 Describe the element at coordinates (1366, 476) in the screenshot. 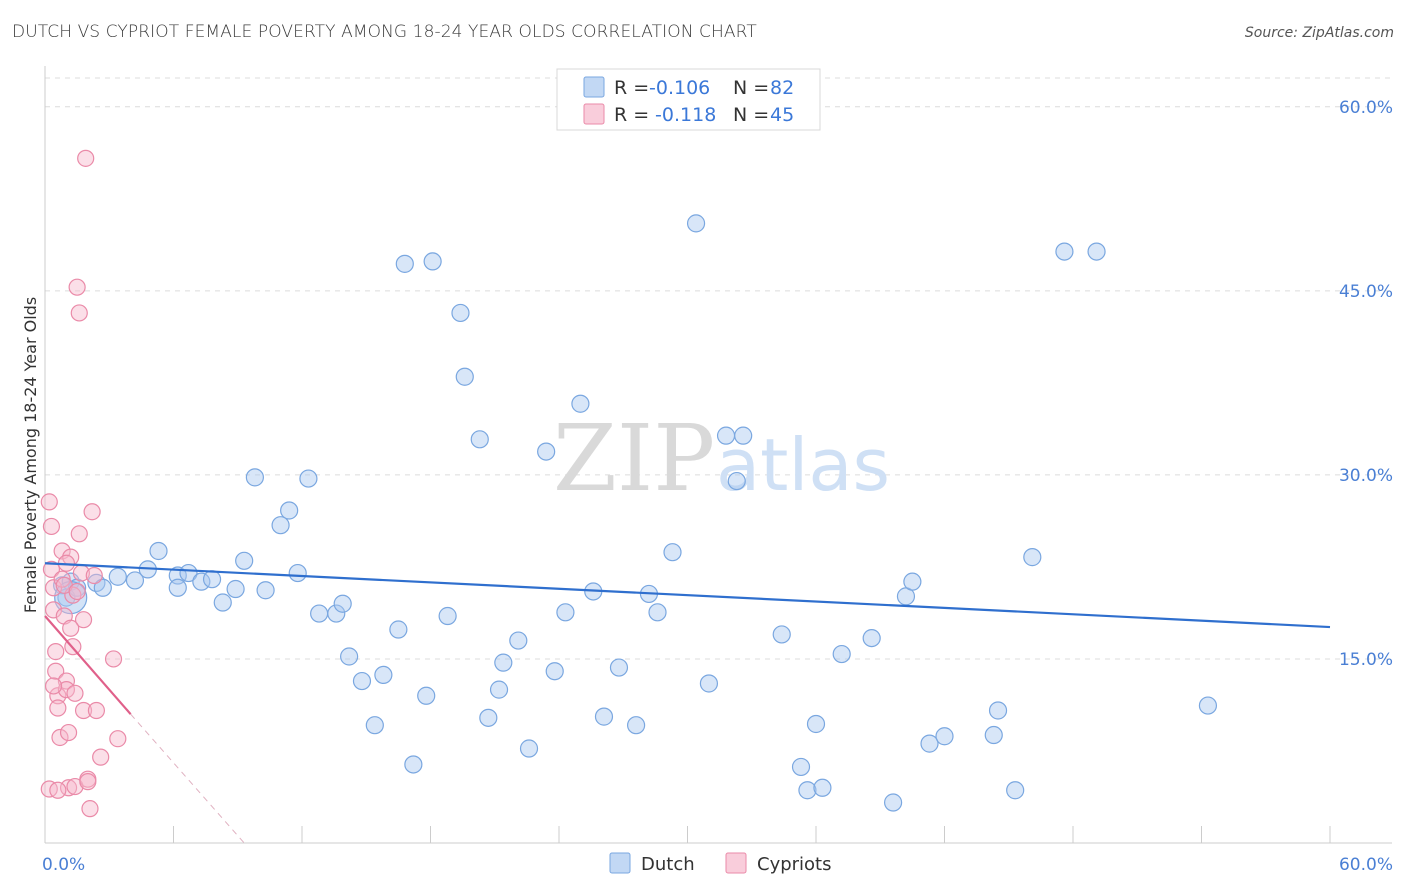

I see `y-tick-label-1: 30.0%` at that location.